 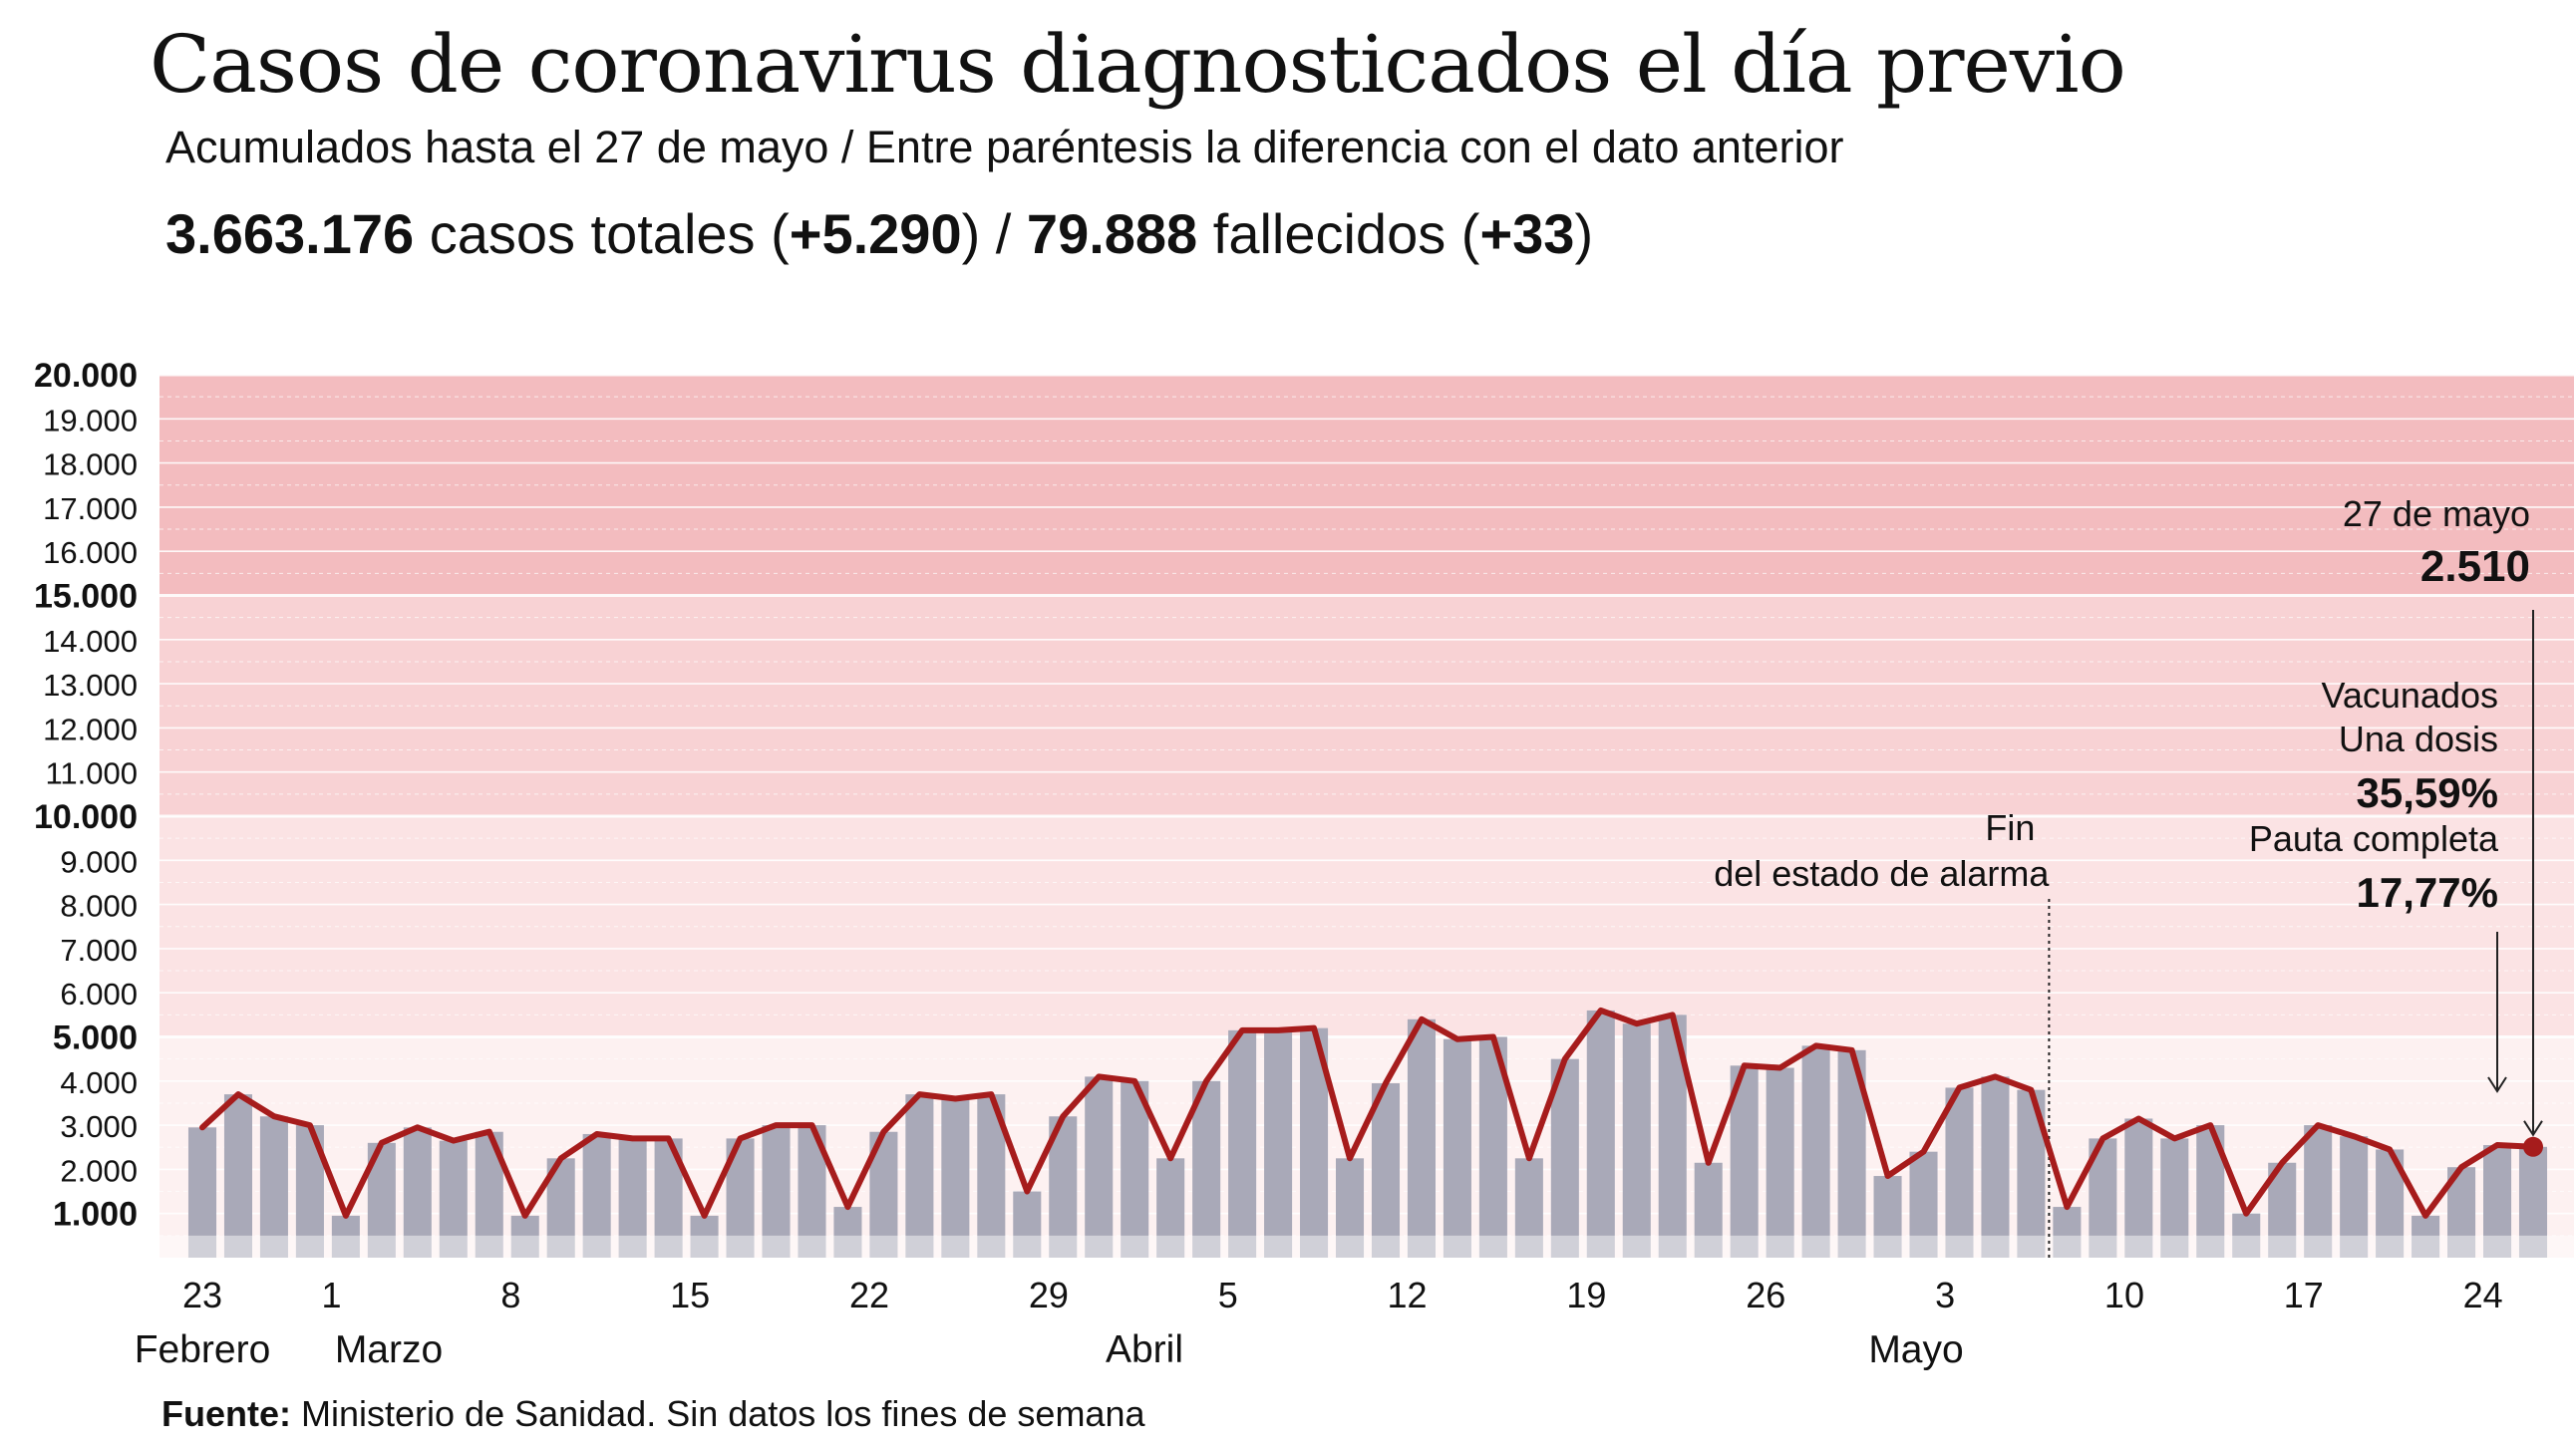 I want to click on y-tick-label: 1.000, so click(x=95, y=1215).